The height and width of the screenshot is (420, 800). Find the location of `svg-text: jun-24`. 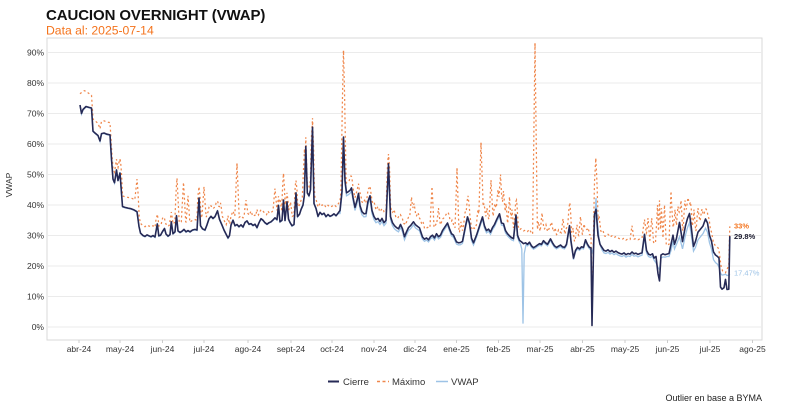

svg-text: jun-24 is located at coordinates (162, 349).